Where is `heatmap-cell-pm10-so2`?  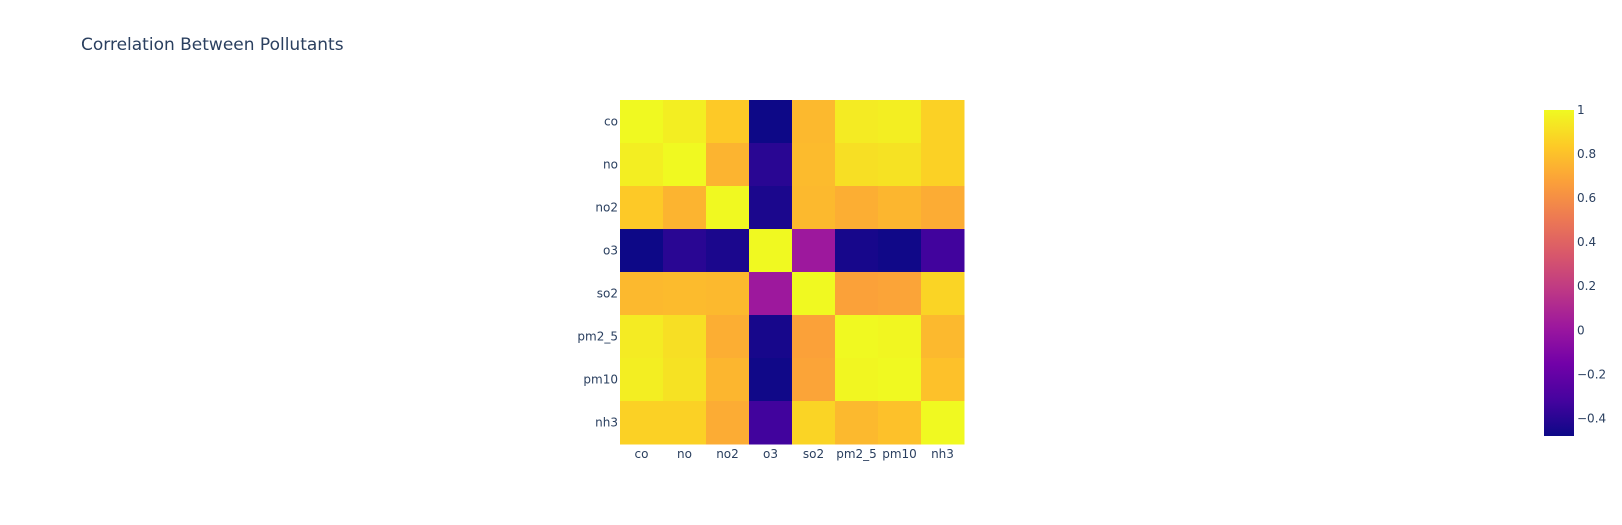 heatmap-cell-pm10-so2 is located at coordinates (814, 380).